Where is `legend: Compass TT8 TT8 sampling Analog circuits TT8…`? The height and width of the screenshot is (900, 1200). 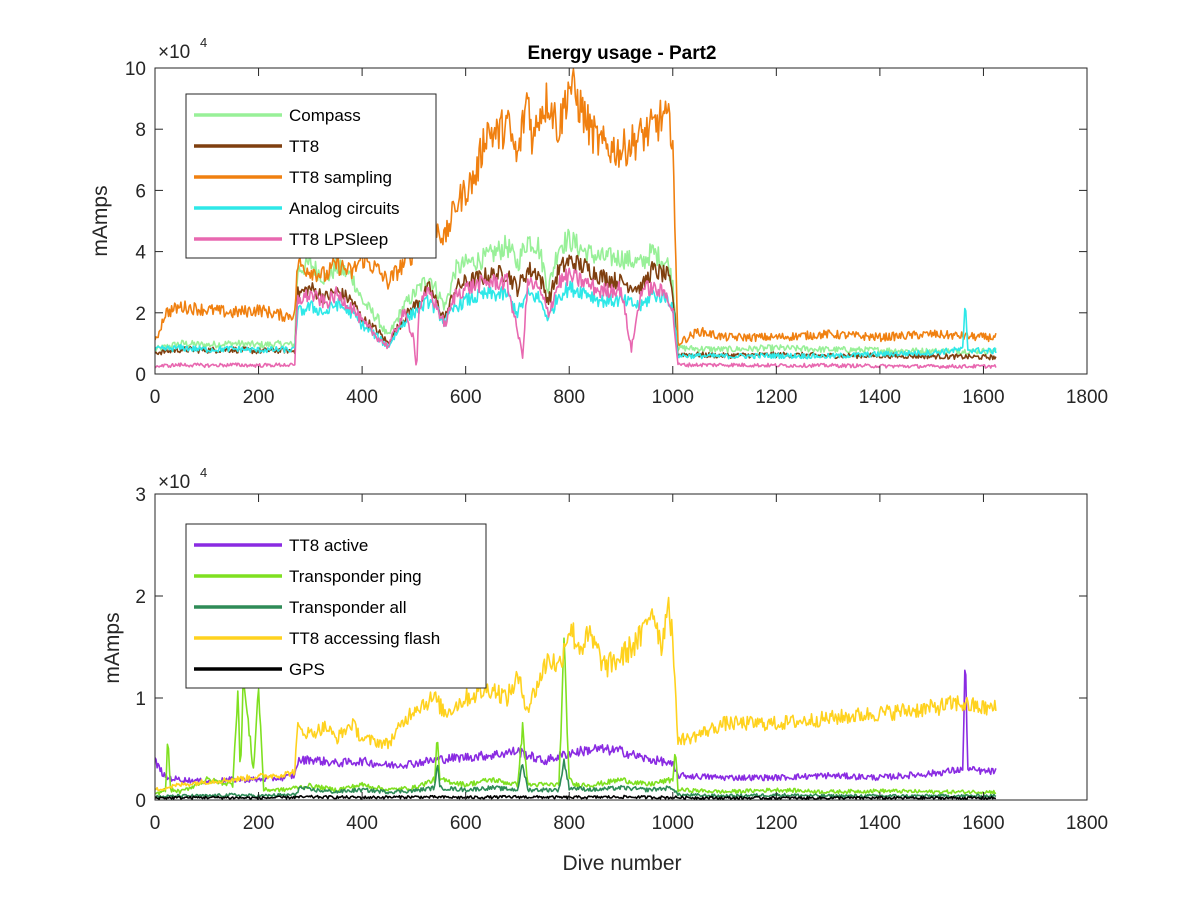
legend: Compass TT8 TT8 sampling Analog circuits TT8… is located at coordinates (311, 176).